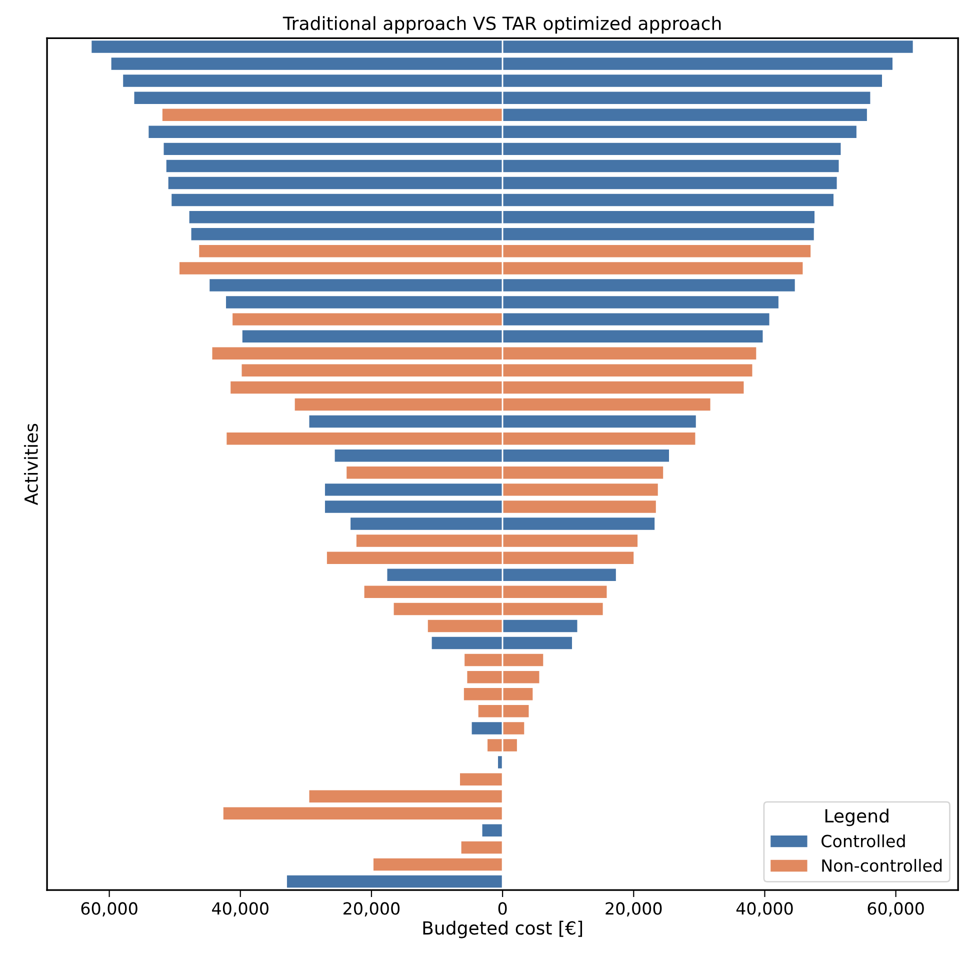  Describe the element at coordinates (863, 841) in the screenshot. I see `legend-label: Controlled` at that location.